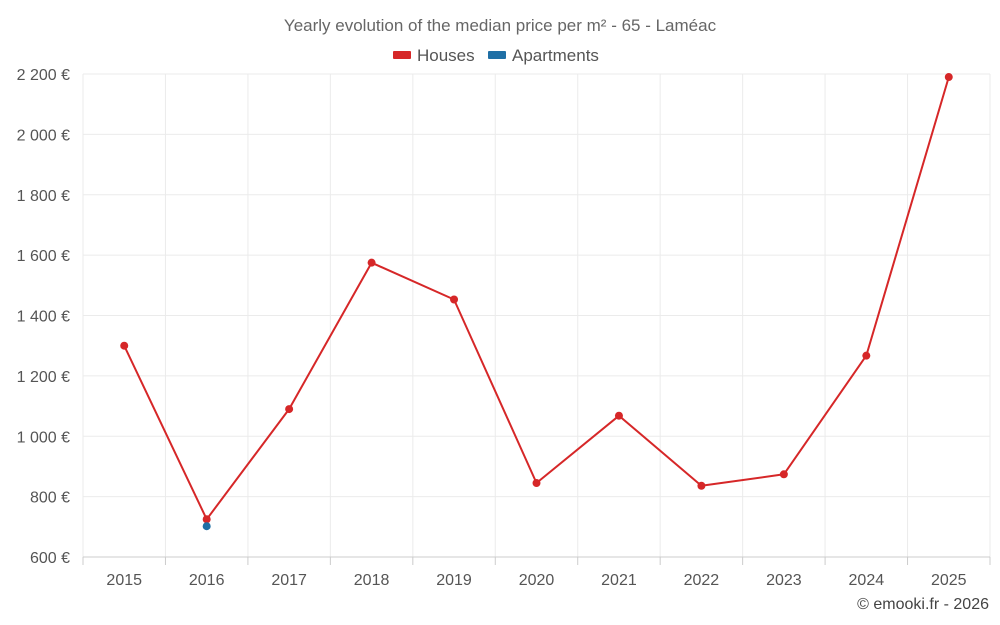 The height and width of the screenshot is (625, 1000). What do you see at coordinates (555, 55) in the screenshot?
I see `legend-label-apartments: Apartments` at bounding box center [555, 55].